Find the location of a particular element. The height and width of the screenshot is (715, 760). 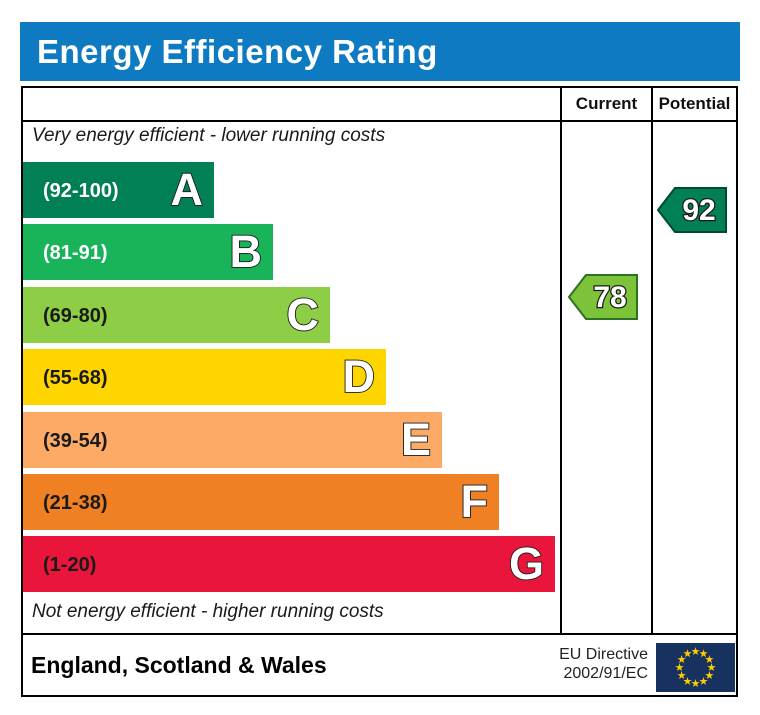

page-title: Energy Efficiency Rating is located at coordinates (237, 51).